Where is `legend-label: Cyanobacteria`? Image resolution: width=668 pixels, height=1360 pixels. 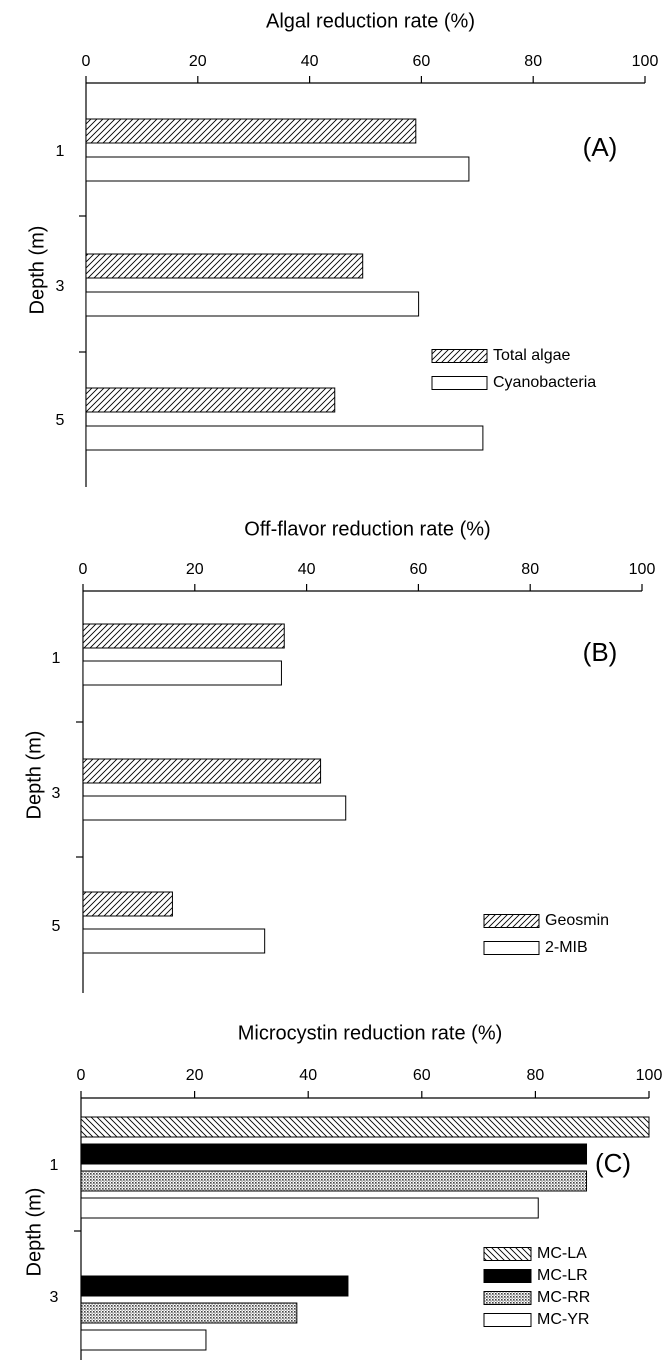 legend-label: Cyanobacteria is located at coordinates (544, 382).